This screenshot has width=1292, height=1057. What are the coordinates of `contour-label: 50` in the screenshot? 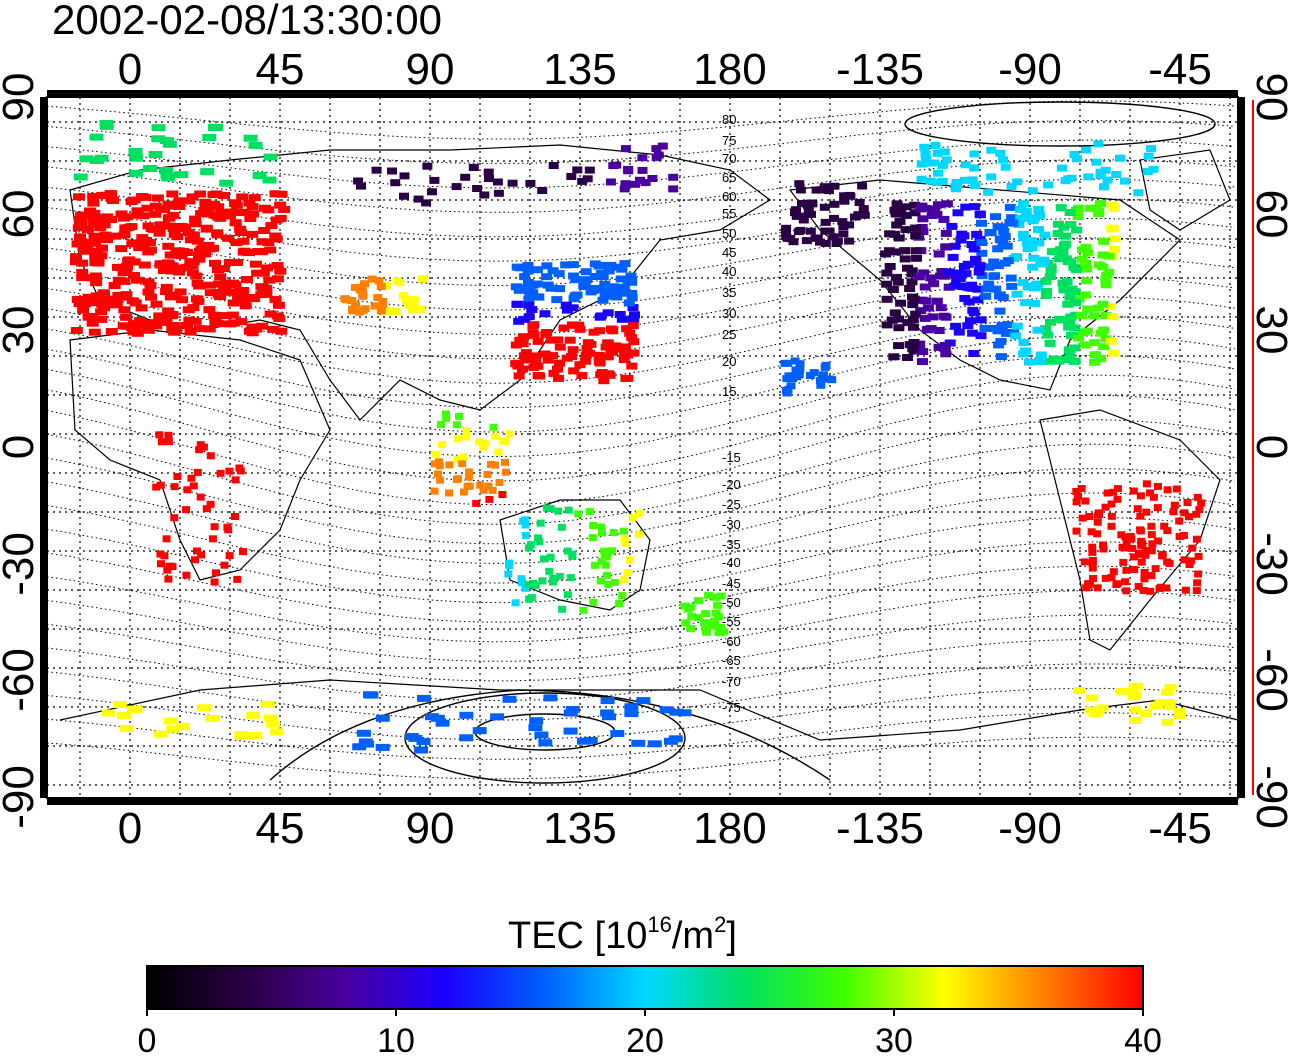 It's located at (729, 233).